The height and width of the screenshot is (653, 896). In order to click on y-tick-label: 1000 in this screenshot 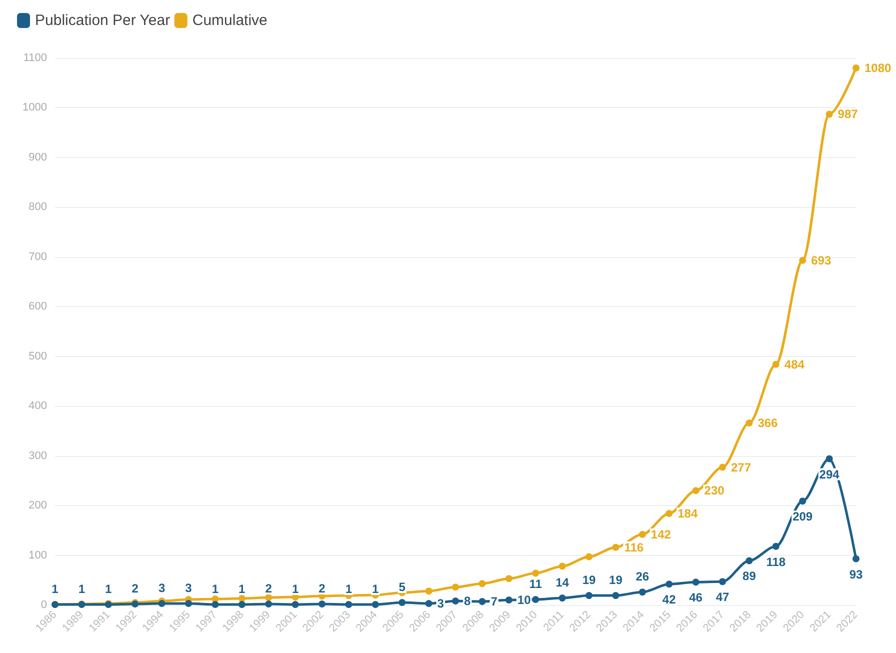, I will do `click(34, 108)`.